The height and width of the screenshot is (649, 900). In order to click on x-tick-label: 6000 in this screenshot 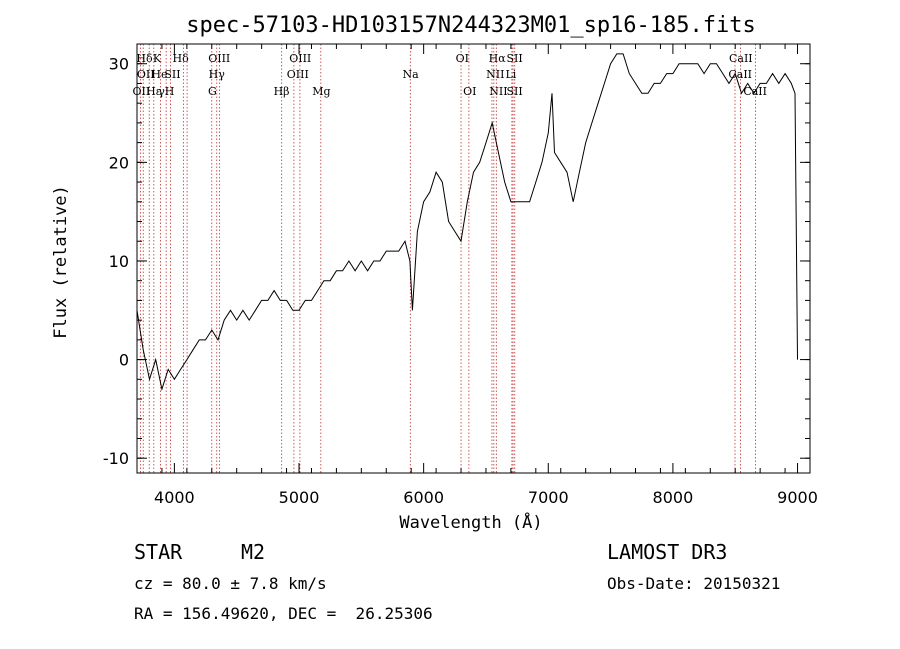, I will do `click(423, 497)`.